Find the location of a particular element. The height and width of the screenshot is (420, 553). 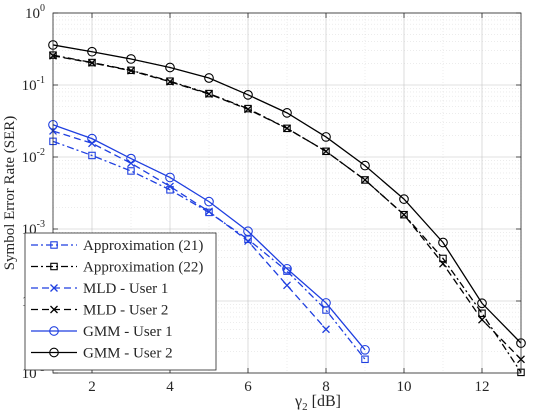

legend-box is located at coordinates (120, 301).